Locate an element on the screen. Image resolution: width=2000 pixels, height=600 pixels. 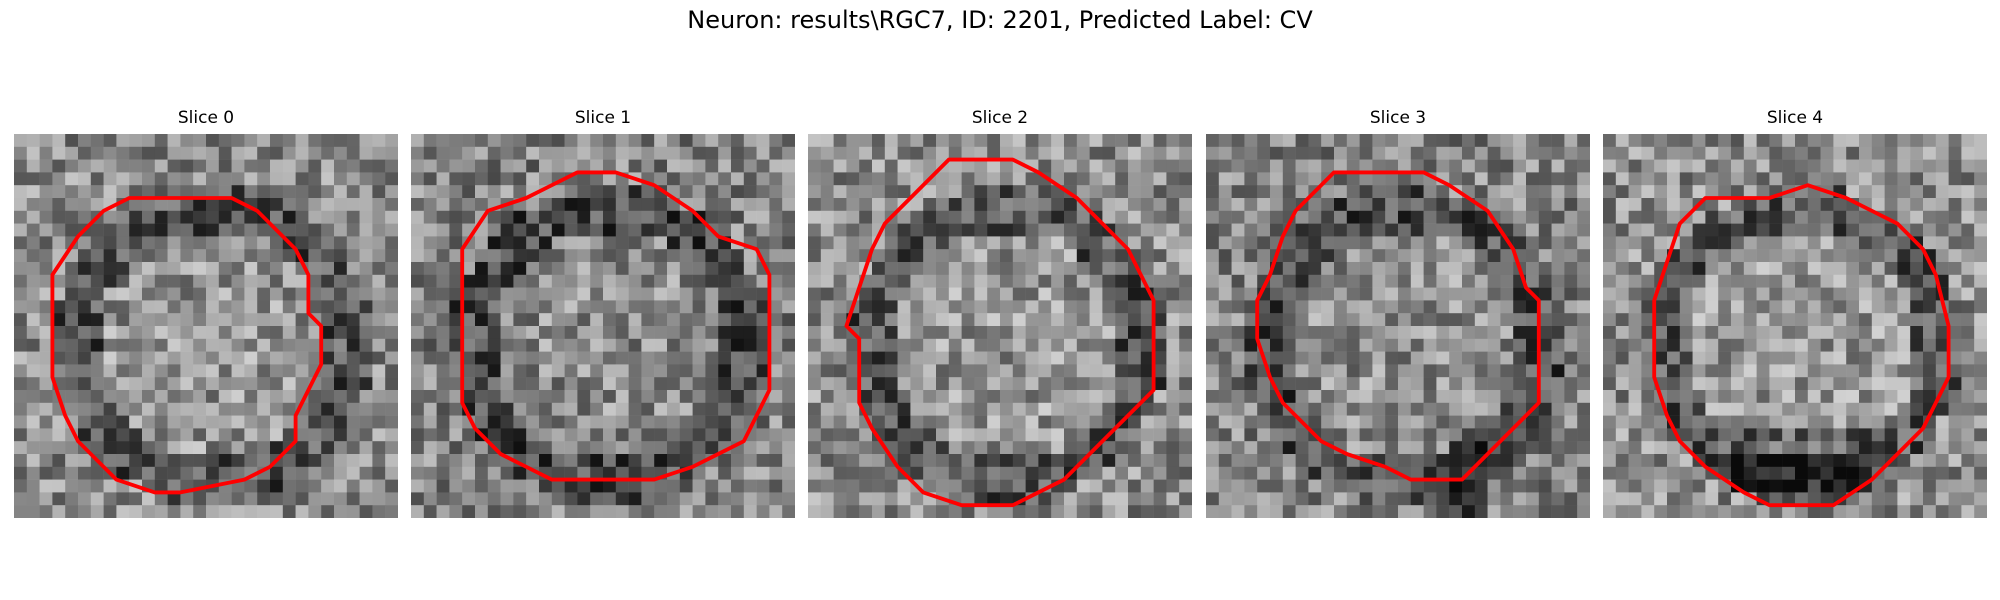
slice-panel-3: Slice 3 is located at coordinates (1398, 314).